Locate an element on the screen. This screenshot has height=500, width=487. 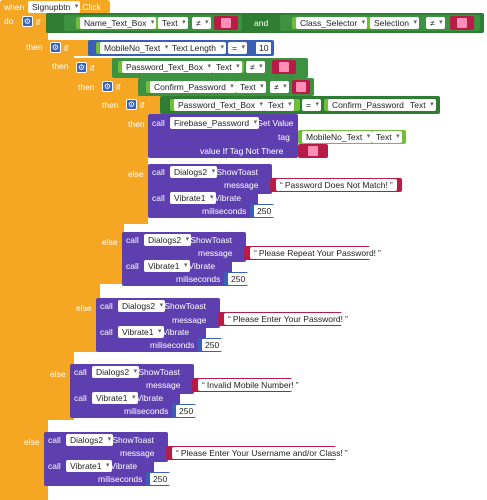
cond2-value: 10 is located at coordinates (264, 48).